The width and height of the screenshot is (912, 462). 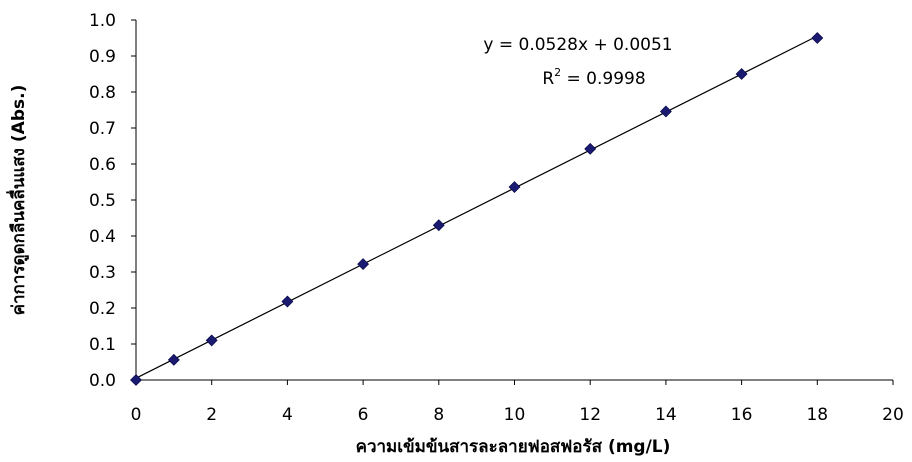 I want to click on y-tick-label: 0.6, so click(x=102, y=165).